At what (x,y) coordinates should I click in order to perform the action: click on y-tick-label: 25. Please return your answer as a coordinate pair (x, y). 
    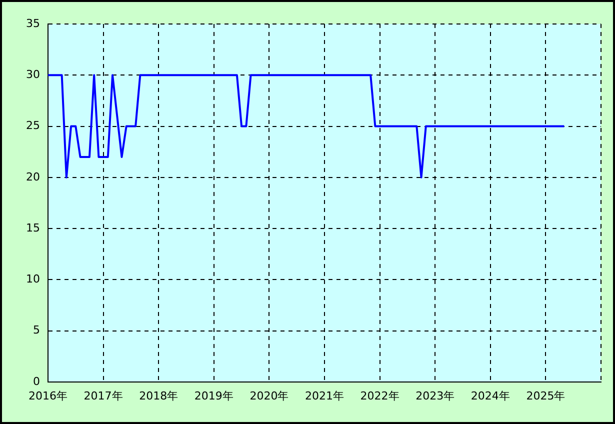
    Looking at the image, I should click on (33, 125).